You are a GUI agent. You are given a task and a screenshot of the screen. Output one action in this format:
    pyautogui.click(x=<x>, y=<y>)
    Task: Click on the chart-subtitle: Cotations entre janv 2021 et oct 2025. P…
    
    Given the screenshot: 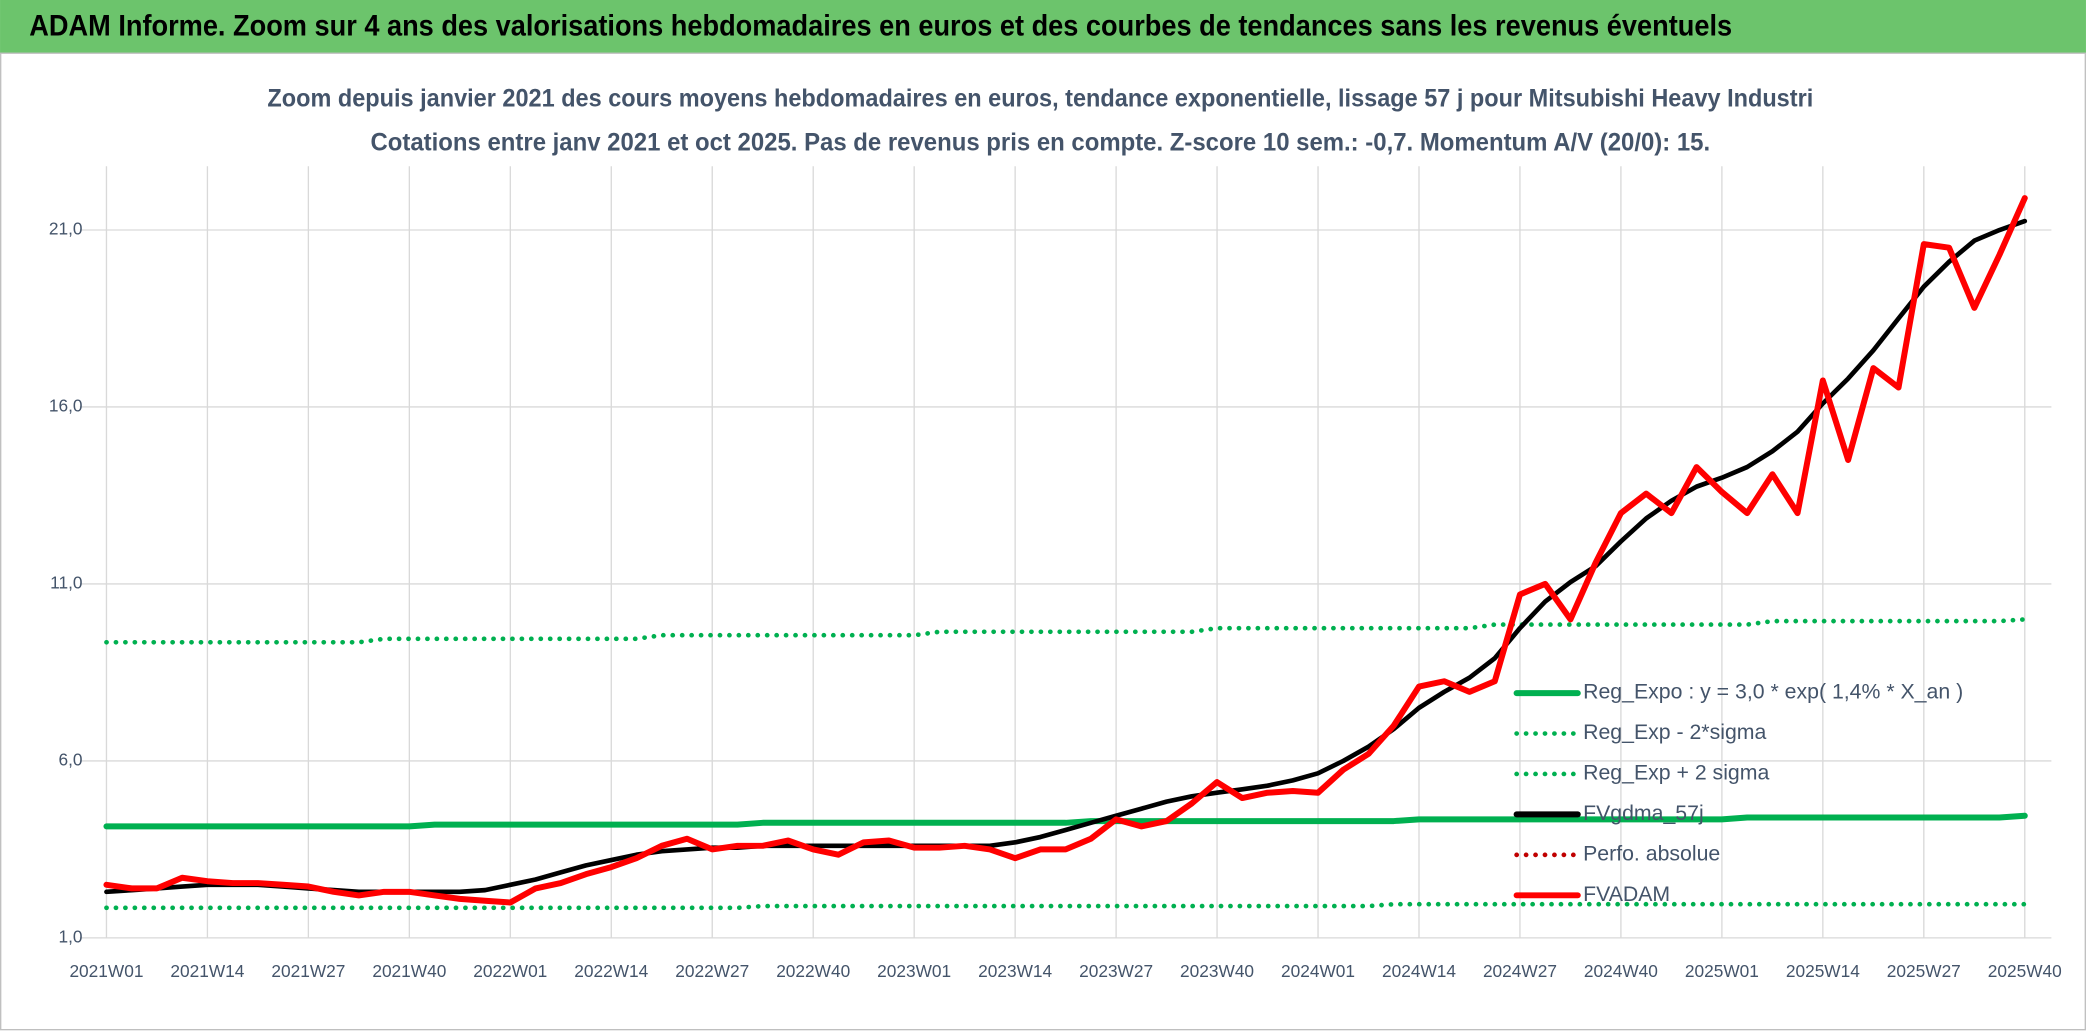 What is the action you would take?
    pyautogui.click(x=1041, y=142)
    